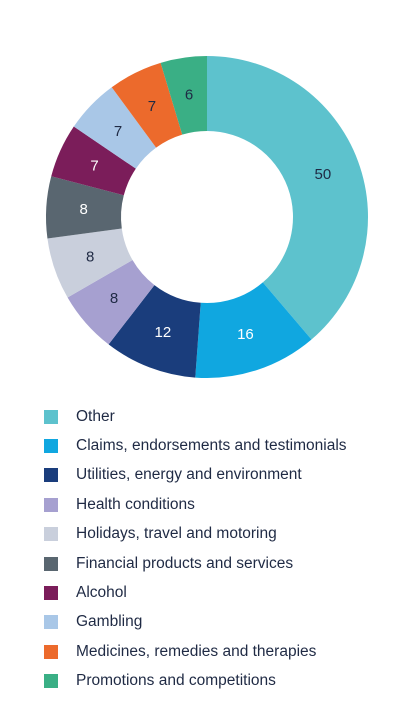  Describe the element at coordinates (323, 174) in the screenshot. I see `slice-value-label: 50` at that location.